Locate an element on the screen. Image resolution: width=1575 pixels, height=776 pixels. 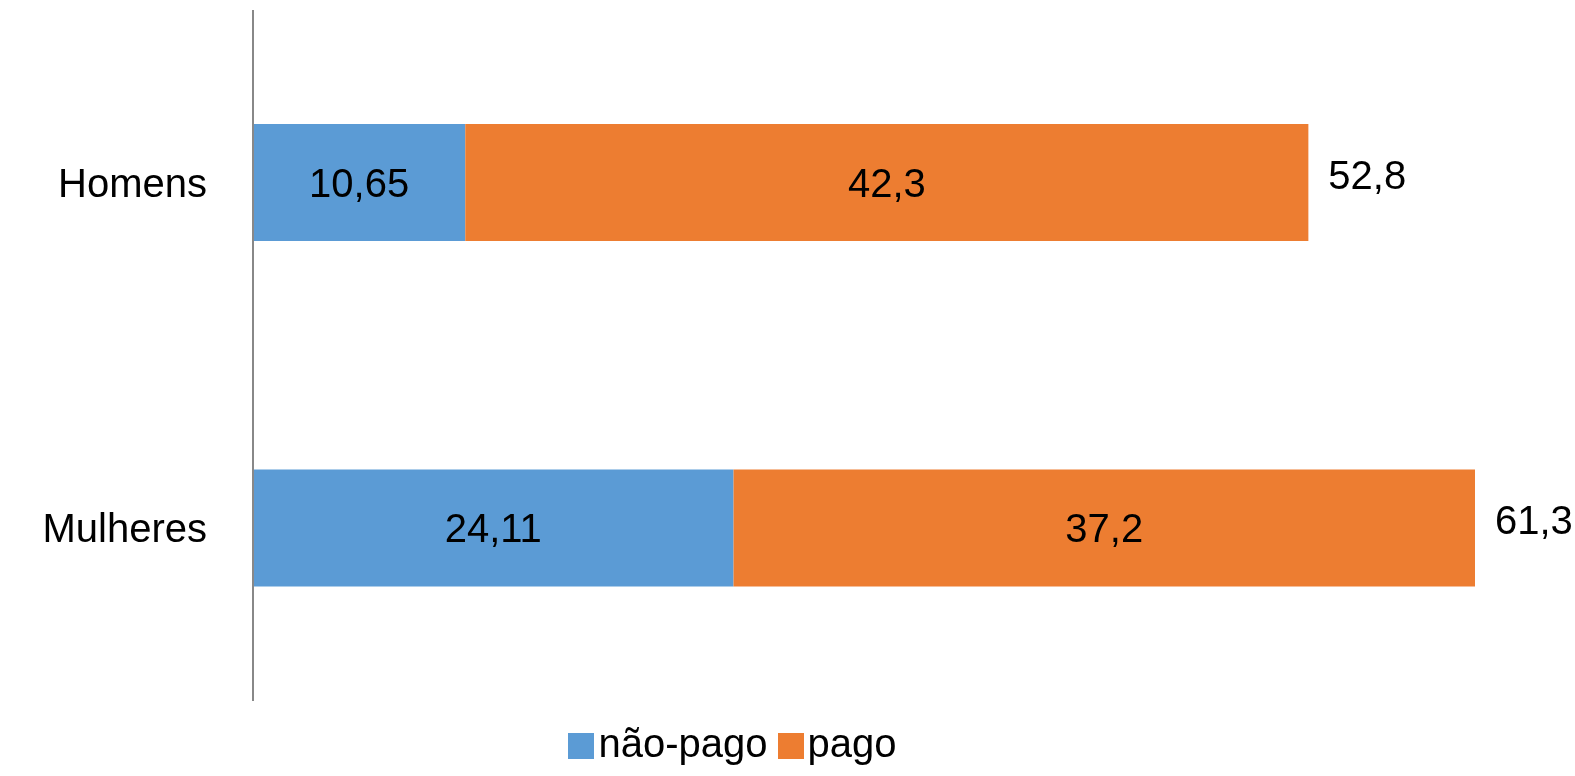
legend-label: não-pago is located at coordinates (683, 743).